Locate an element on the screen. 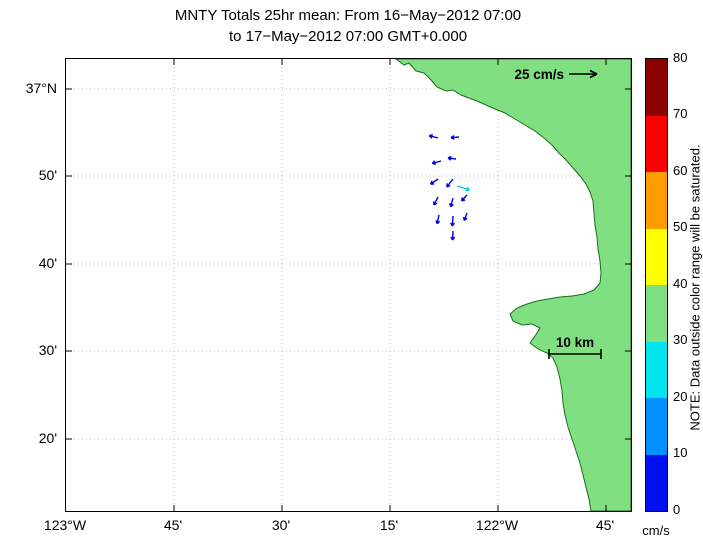  x-tick-label-5: 45' is located at coordinates (605, 525).